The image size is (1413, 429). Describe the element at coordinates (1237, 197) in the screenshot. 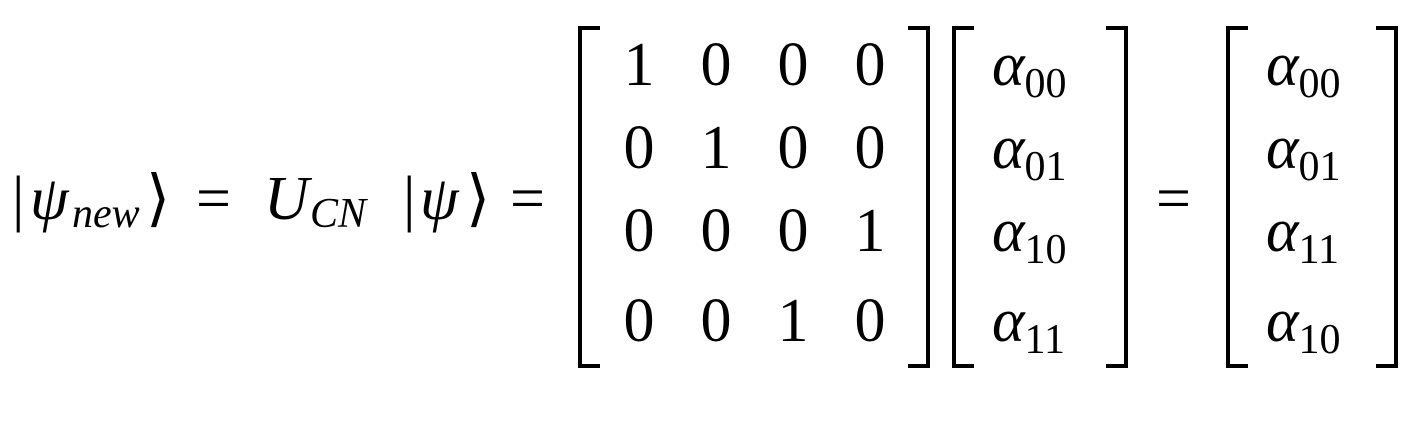

I see `output-vector-left-bracket` at that location.